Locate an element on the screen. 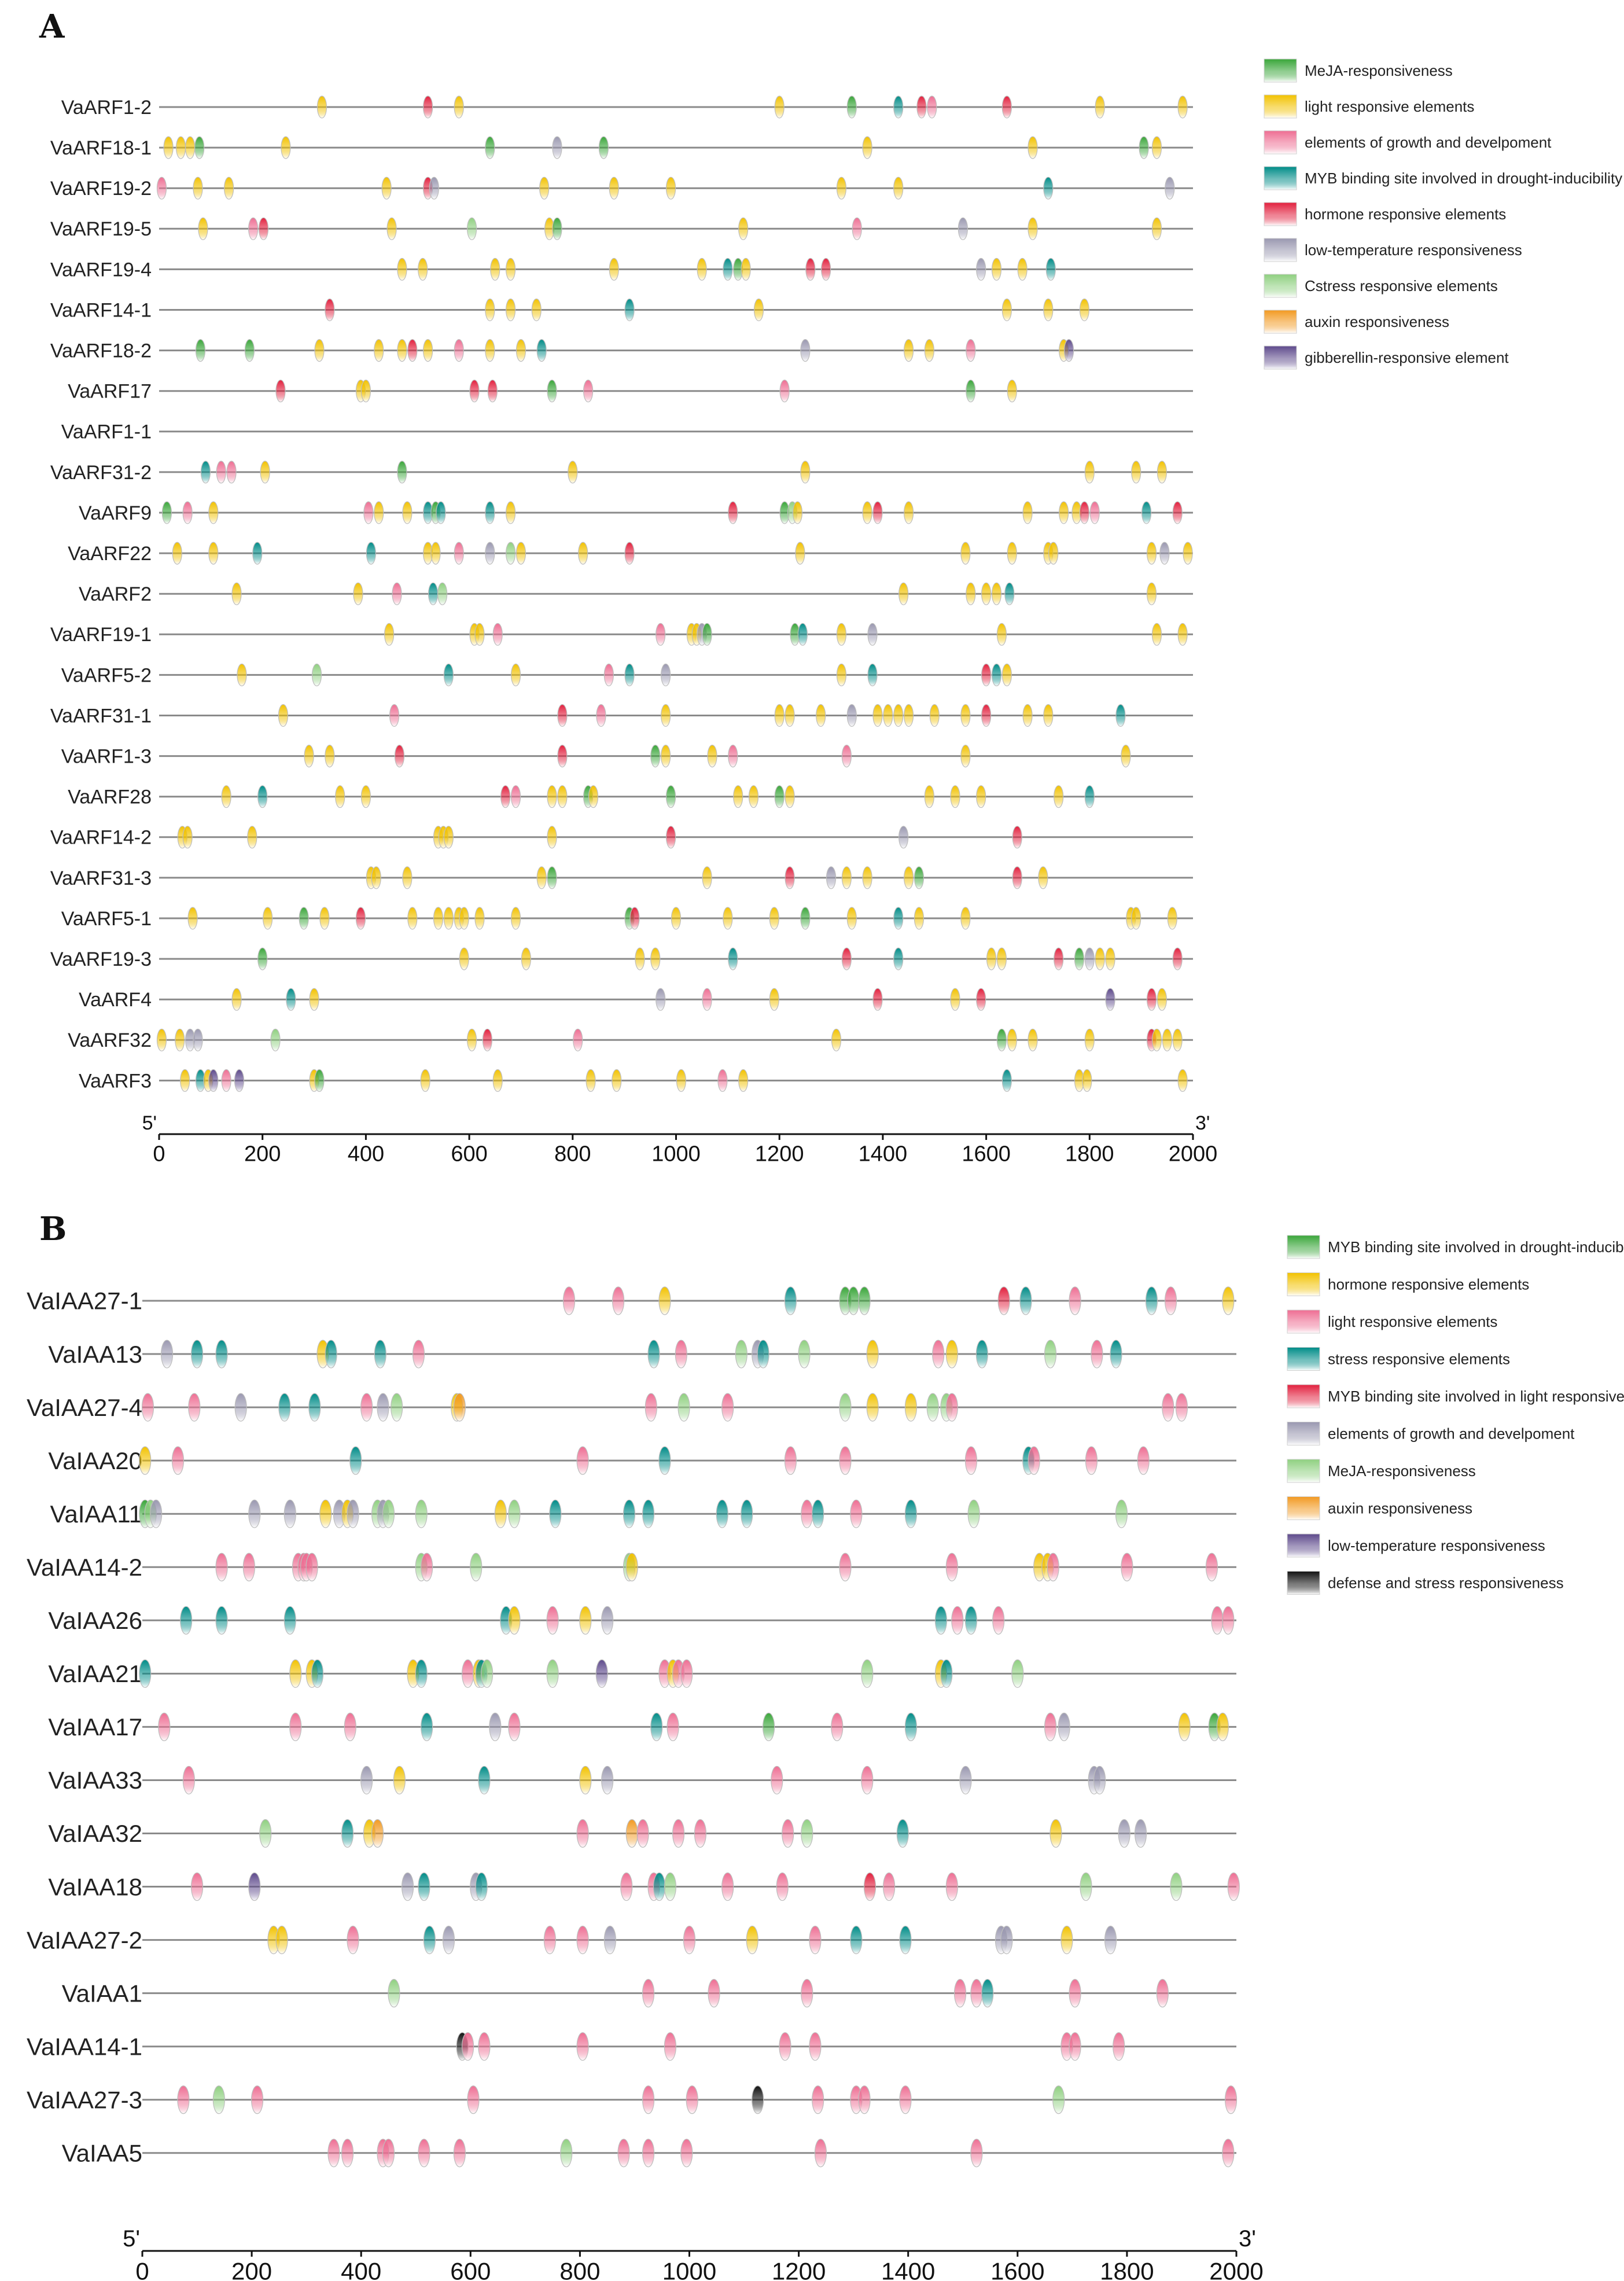 The height and width of the screenshot is (2281, 1624). gene-row-vaiaa13: VaIAA13 is located at coordinates (642, 1354).